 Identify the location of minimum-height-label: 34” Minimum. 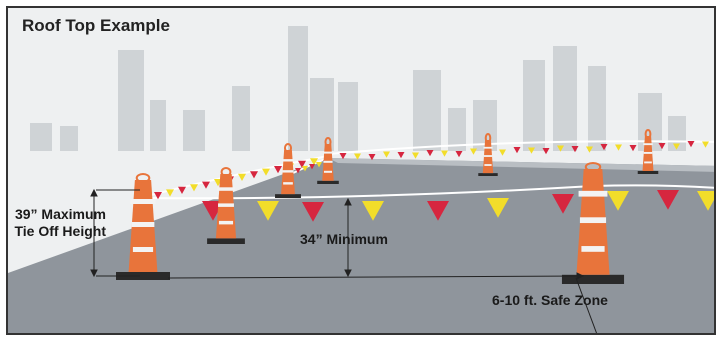
(344, 239).